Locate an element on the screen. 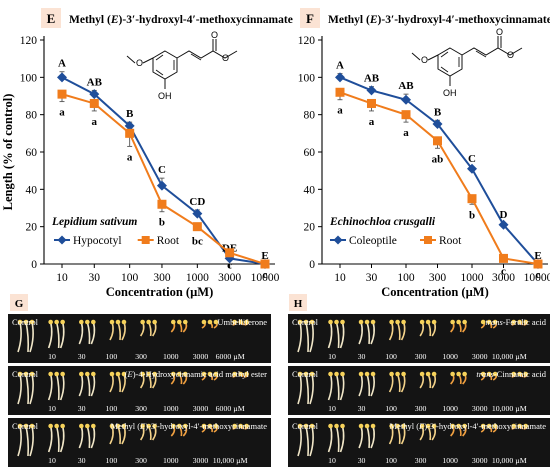  species-label: Lepidium sativum is located at coordinates (94, 222).